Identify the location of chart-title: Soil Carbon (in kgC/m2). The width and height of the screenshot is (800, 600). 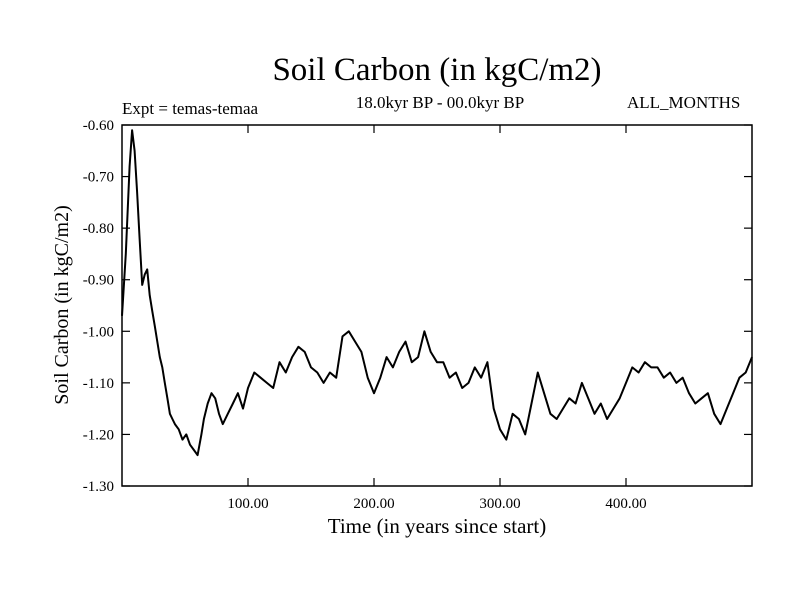
(437, 70).